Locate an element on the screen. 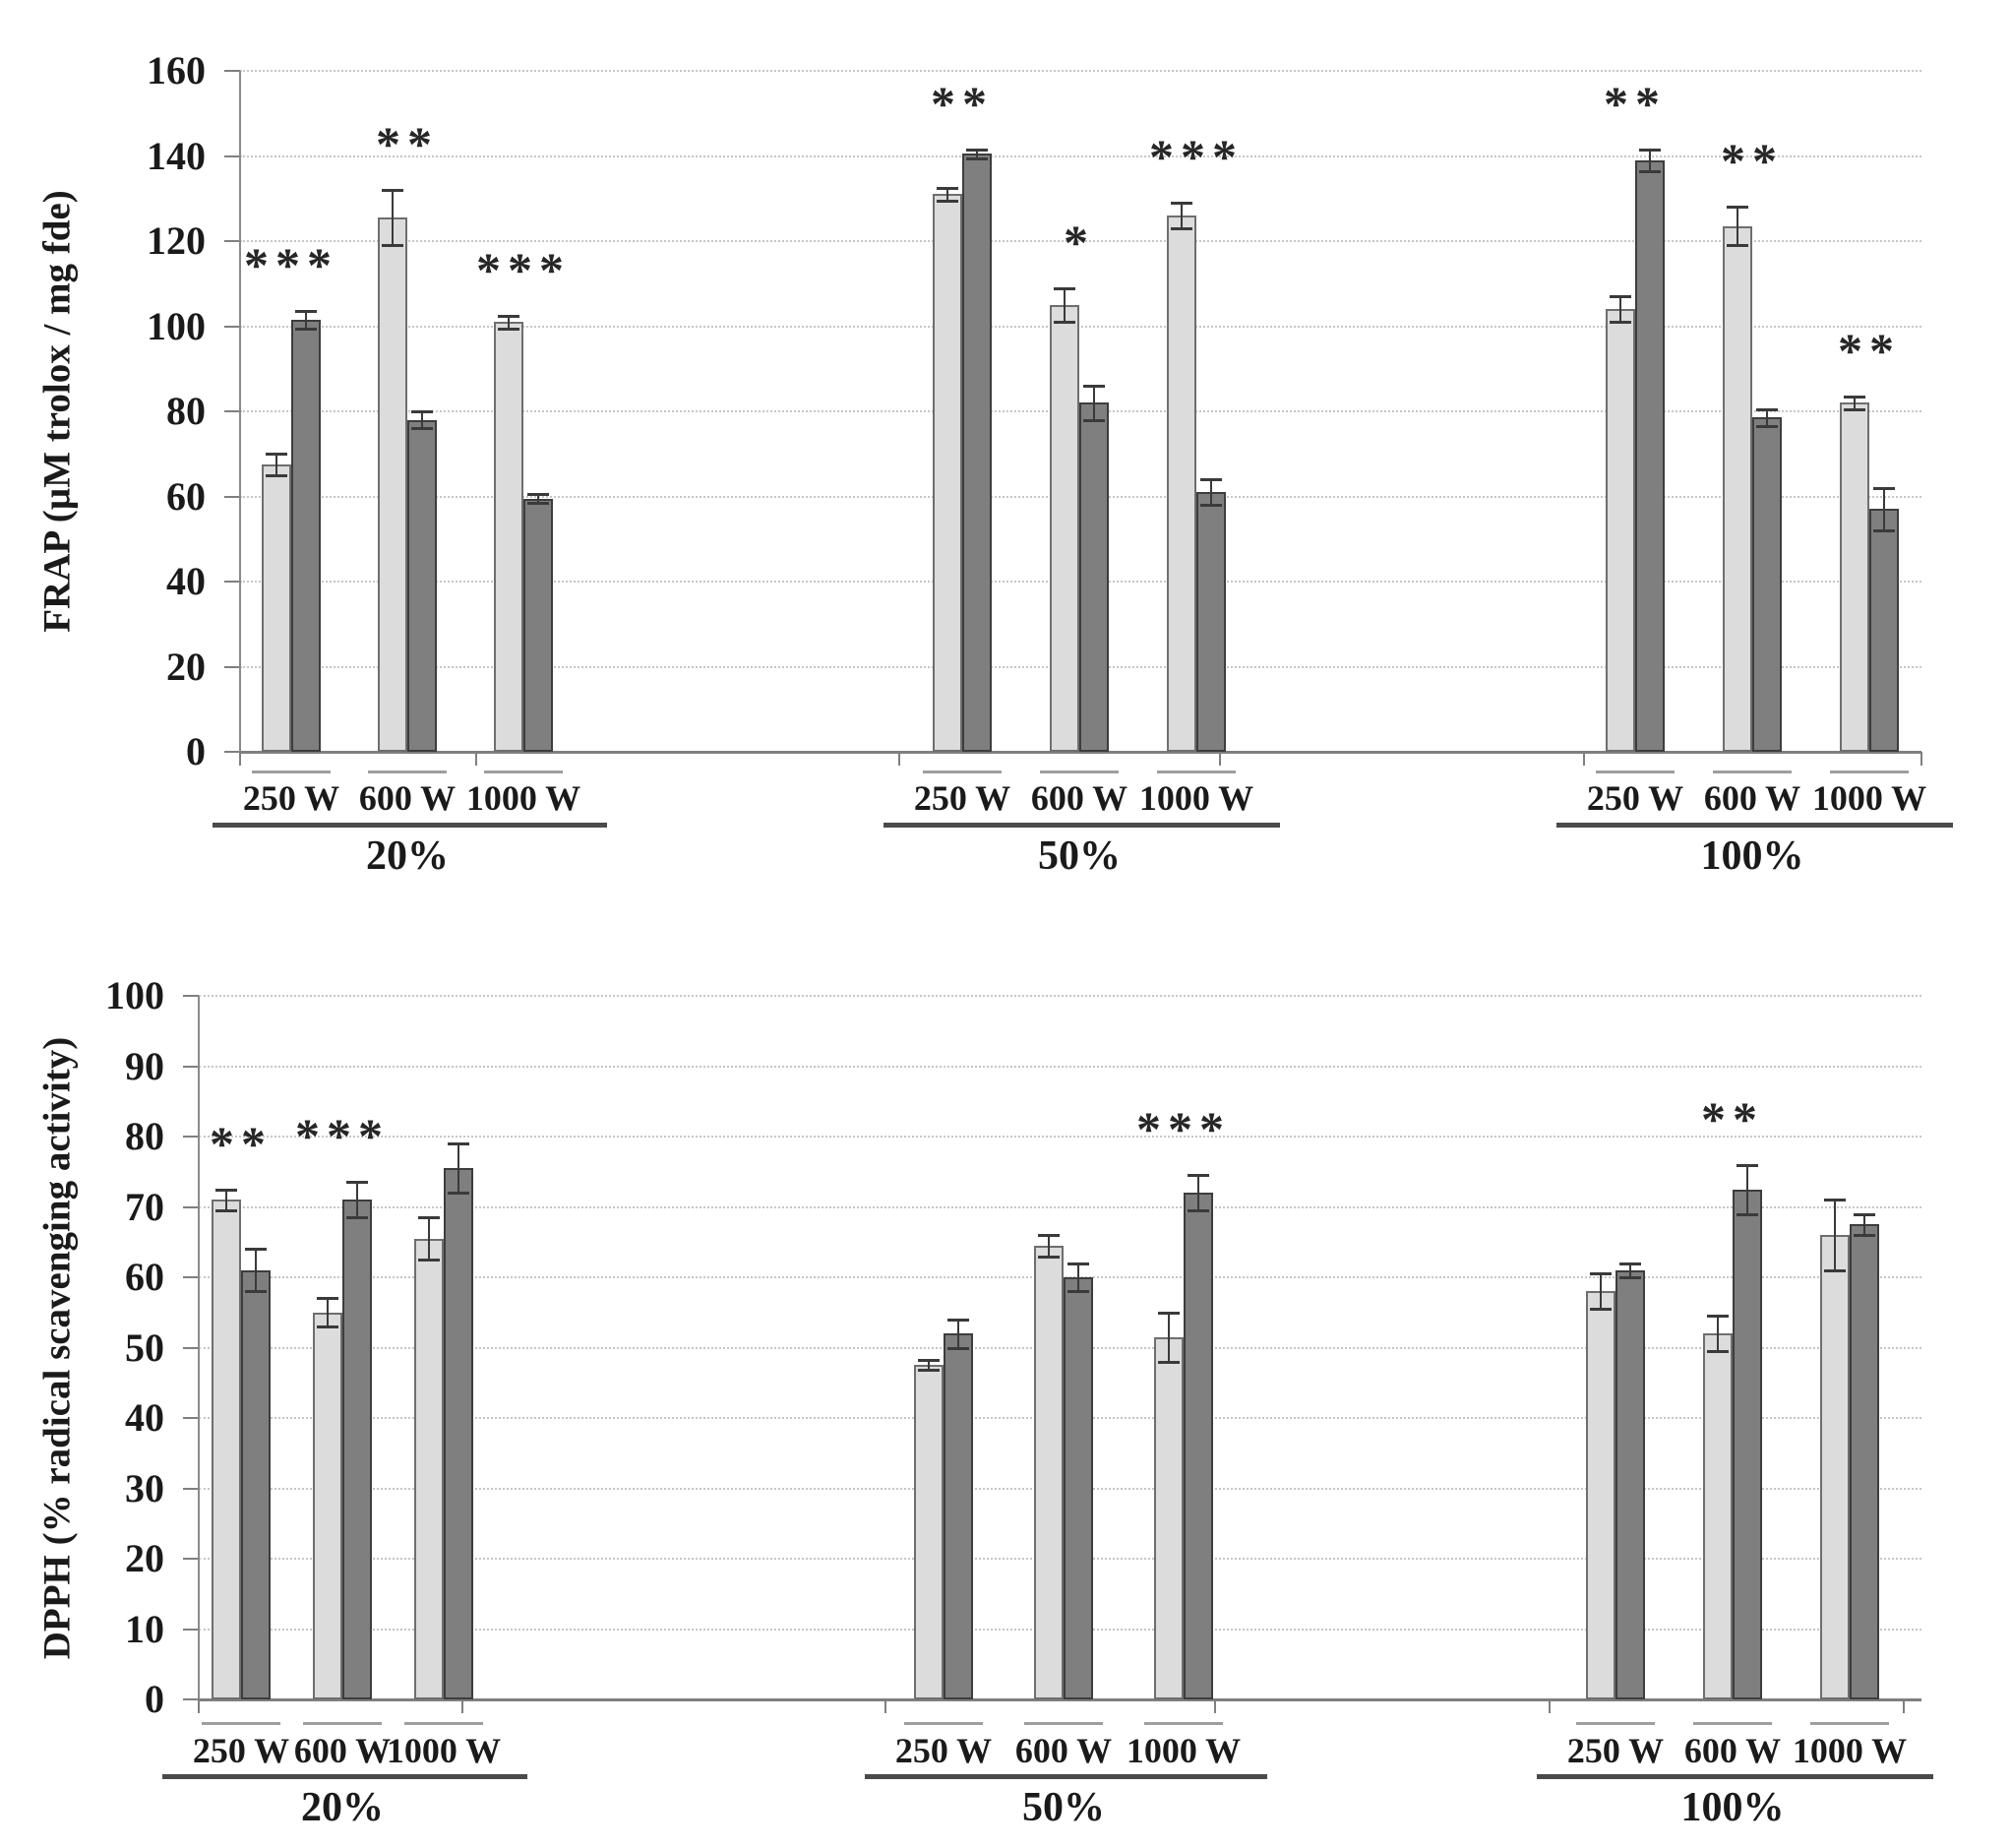 This screenshot has height=1848, width=2011. y-tick-label: 90 is located at coordinates (145, 1065).